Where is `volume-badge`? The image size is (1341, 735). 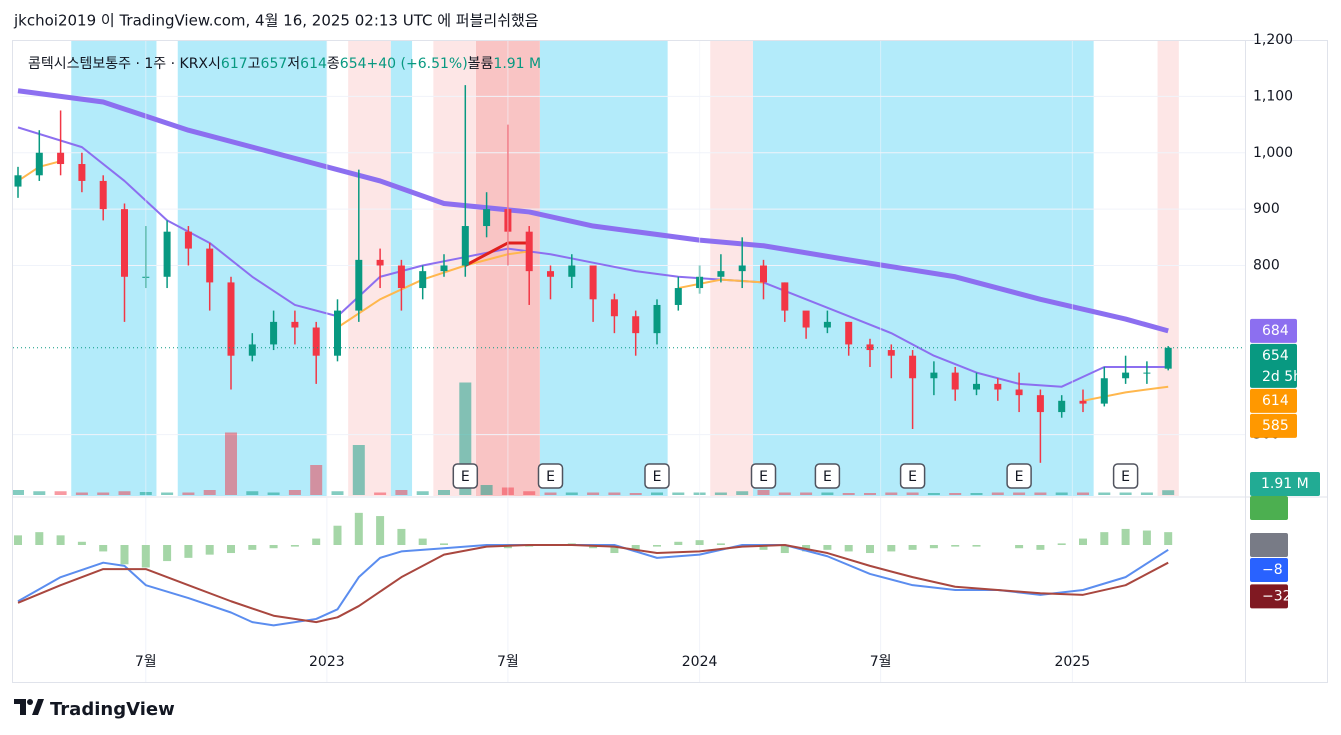
volume-badge is located at coordinates (1285, 484).